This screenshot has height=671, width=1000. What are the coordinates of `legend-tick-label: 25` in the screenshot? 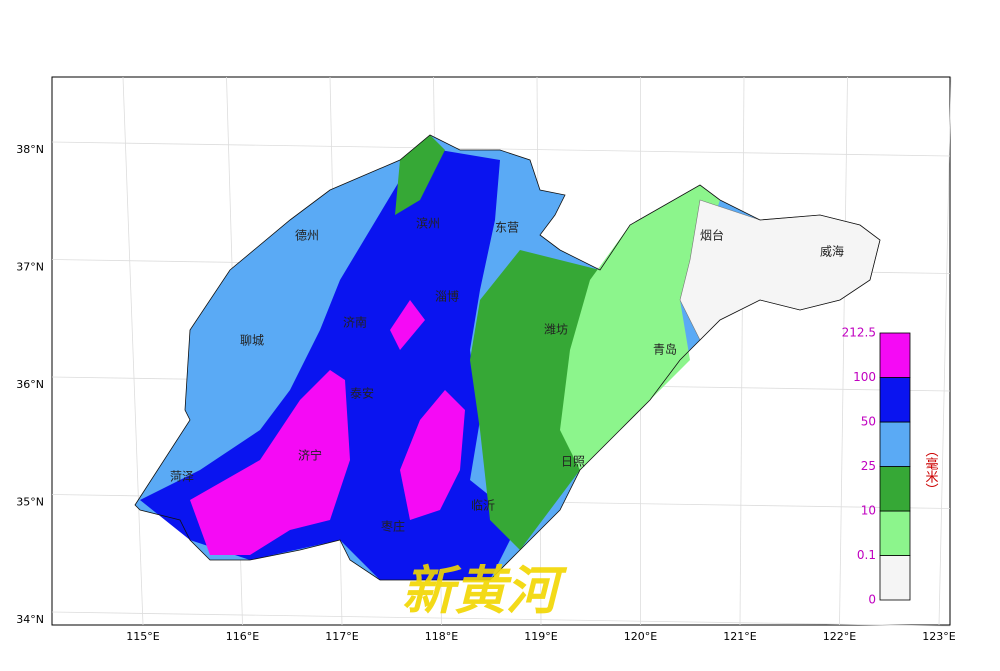 It's located at (868, 466).